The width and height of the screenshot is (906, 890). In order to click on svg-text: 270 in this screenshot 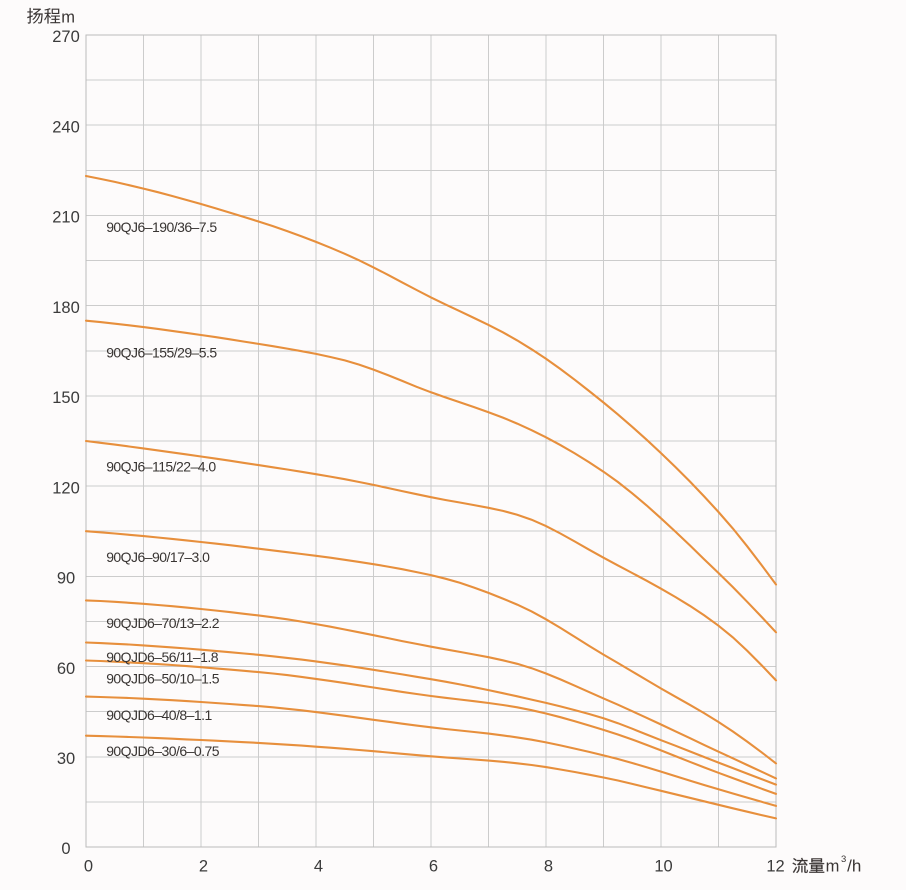, I will do `click(66, 37)`.